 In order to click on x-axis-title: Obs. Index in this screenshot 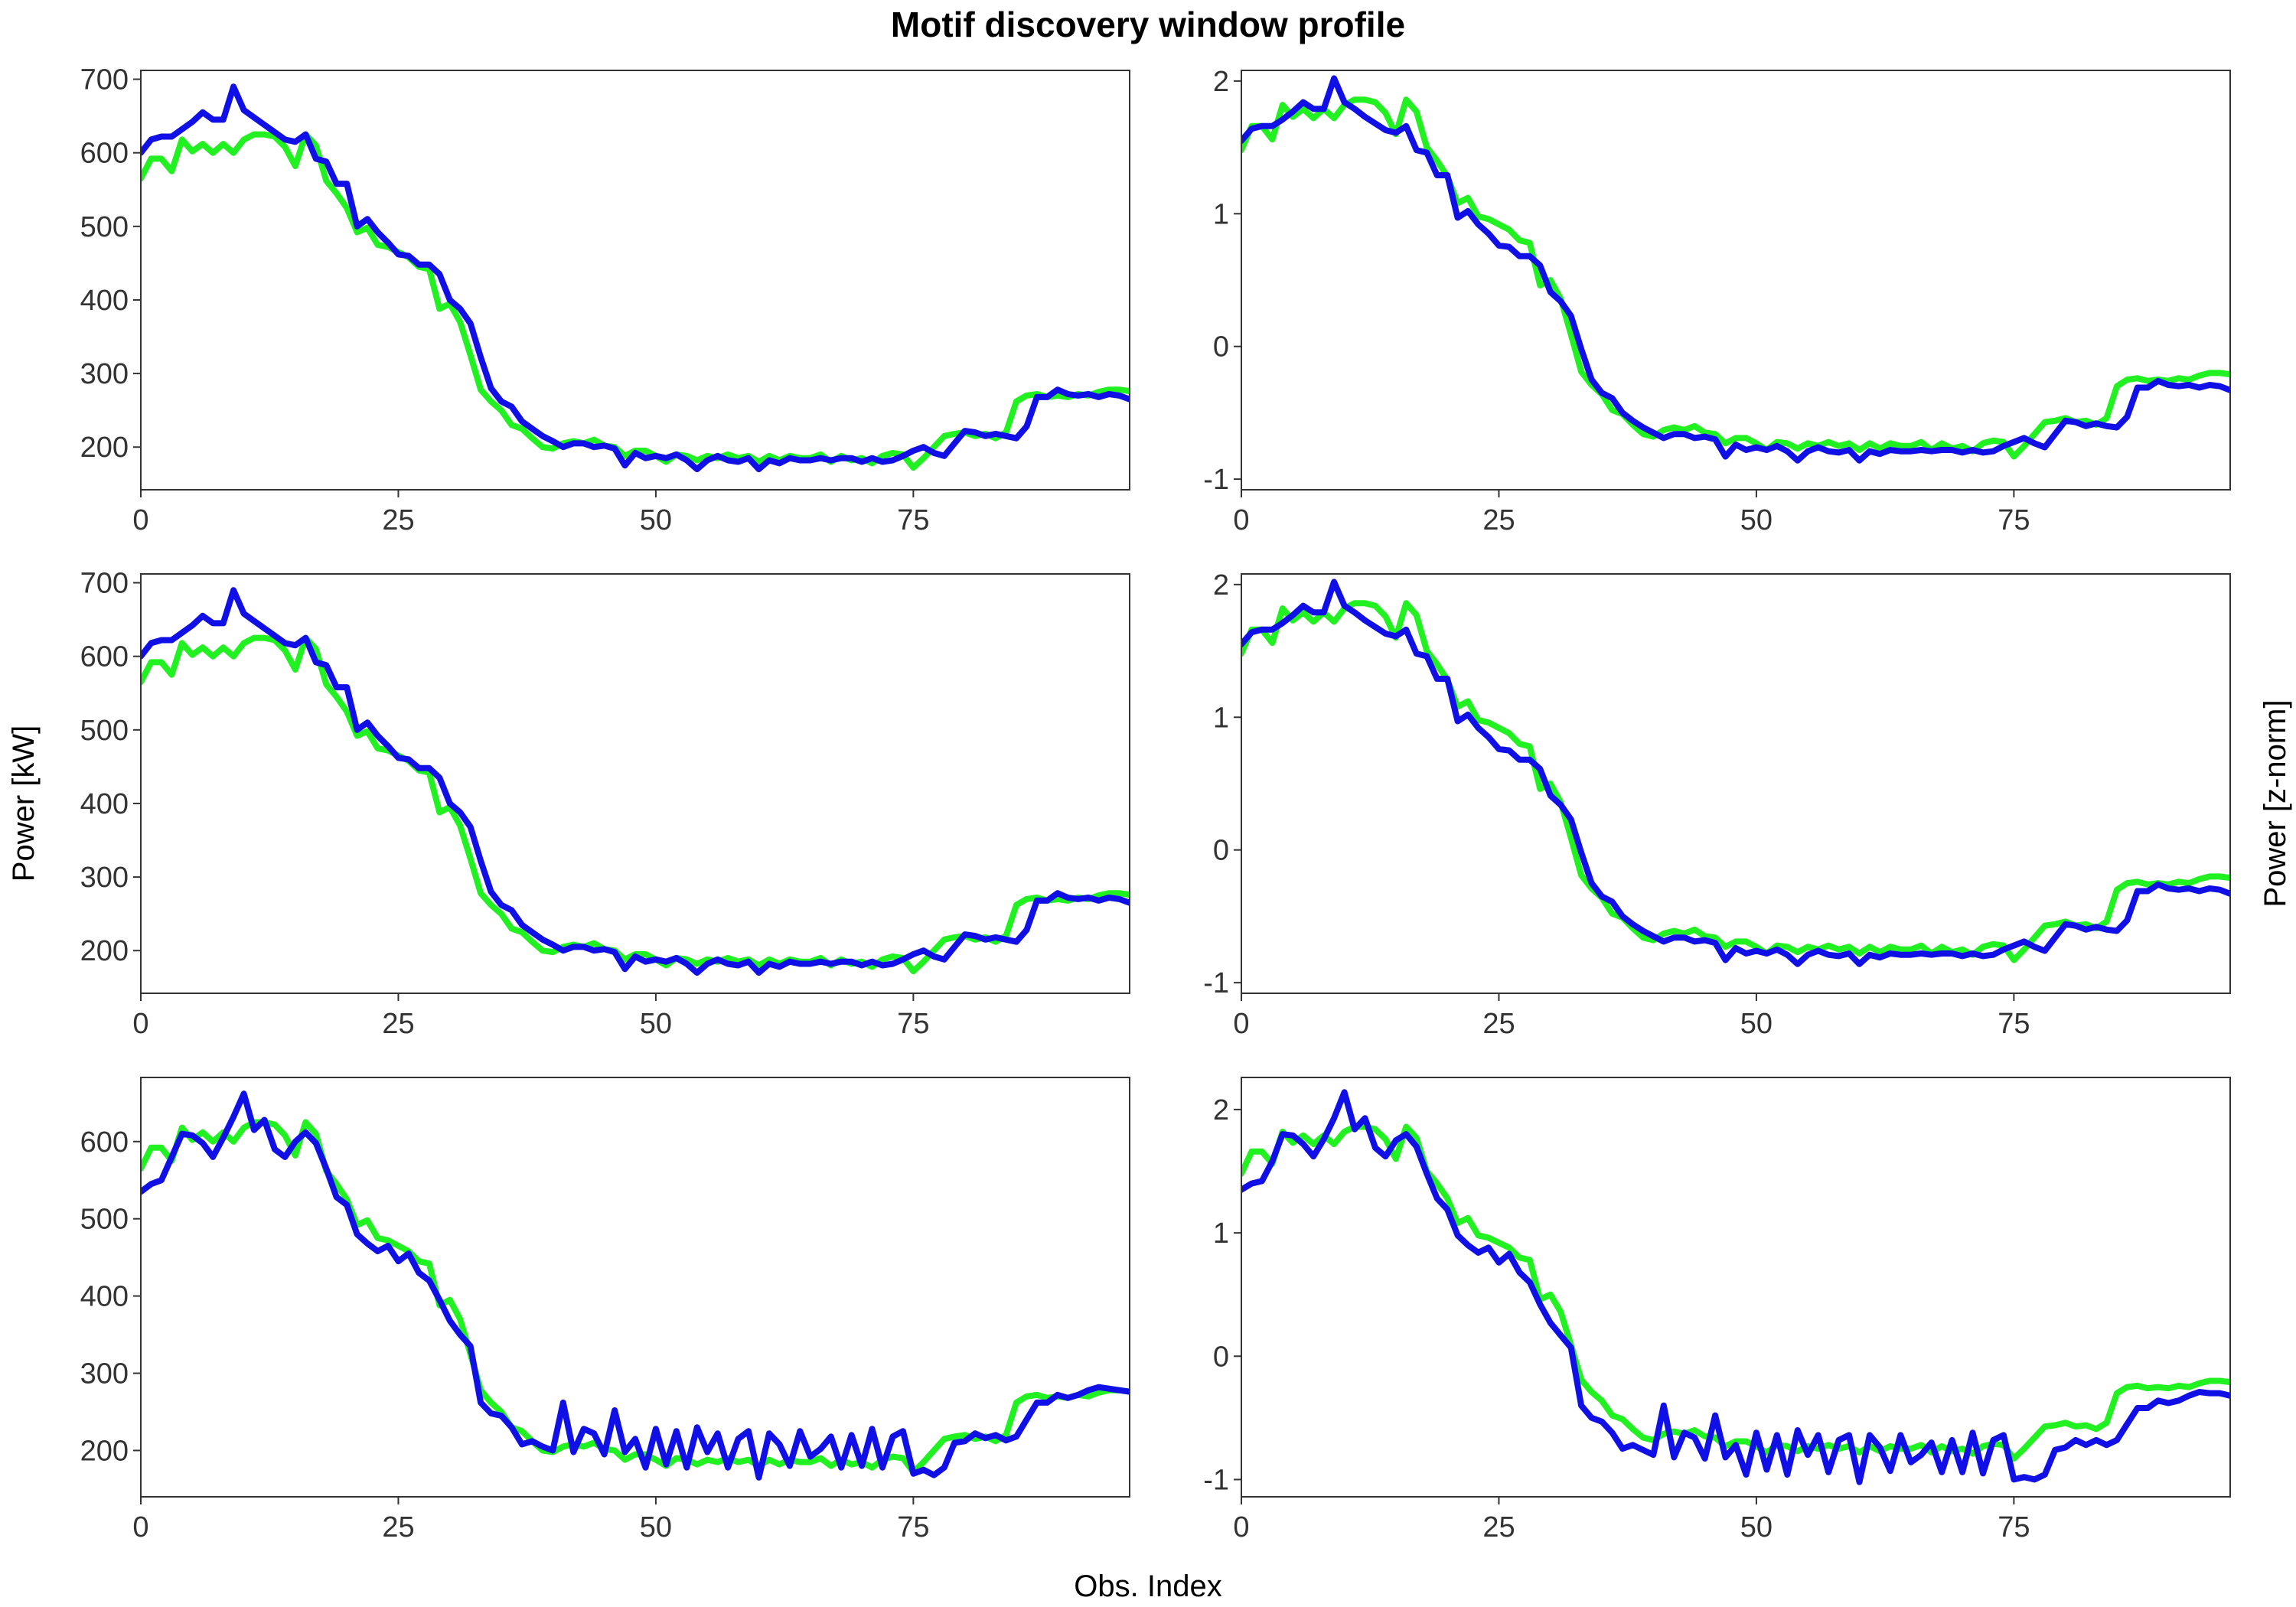, I will do `click(1147, 1586)`.